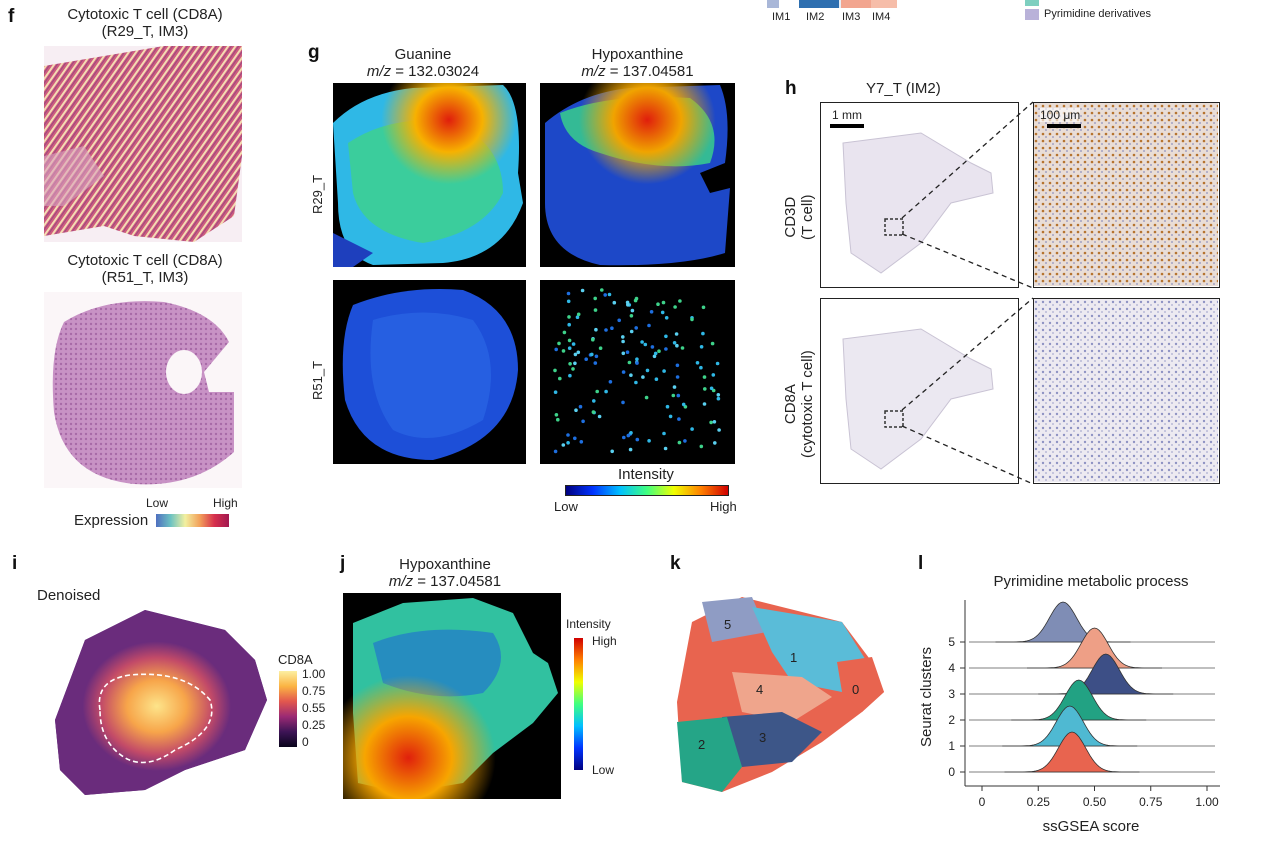  I want to click on expr-colorbar, so click(192, 520).